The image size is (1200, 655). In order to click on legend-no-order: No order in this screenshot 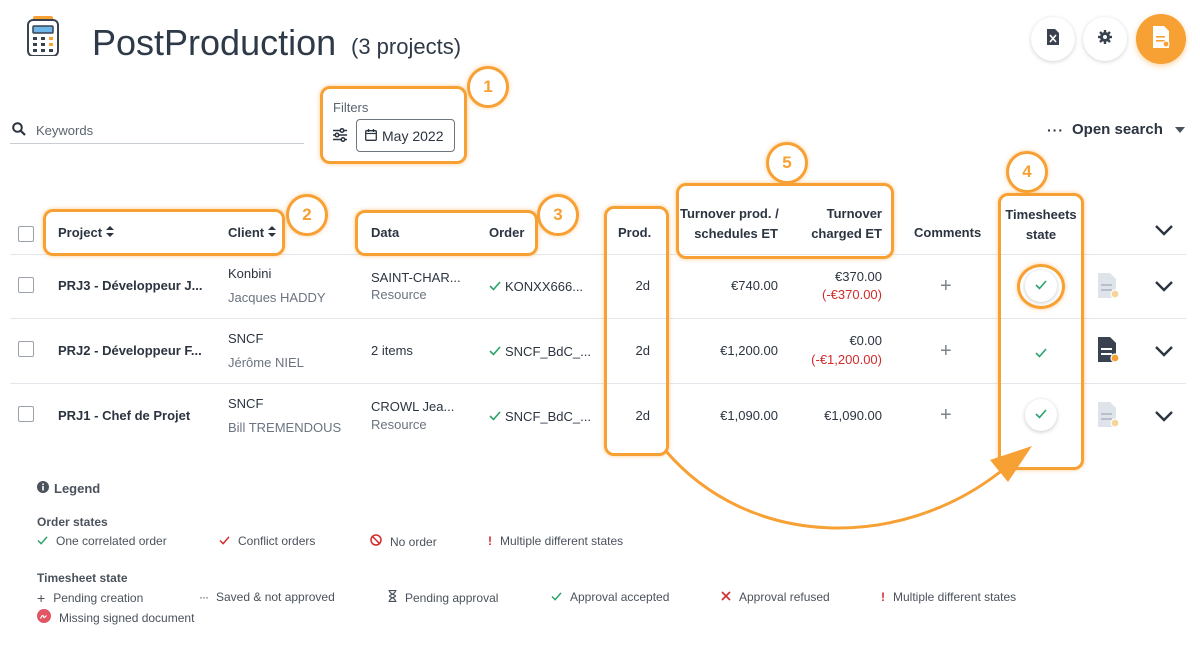, I will do `click(403, 541)`.